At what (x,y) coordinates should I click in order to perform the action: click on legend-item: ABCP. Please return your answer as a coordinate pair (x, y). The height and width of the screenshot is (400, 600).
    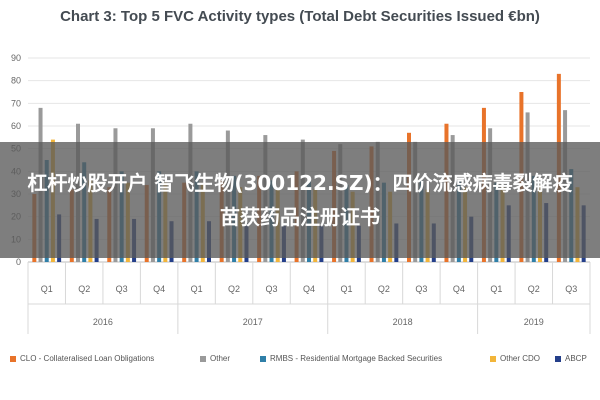
    Looking at the image, I should click on (571, 358).